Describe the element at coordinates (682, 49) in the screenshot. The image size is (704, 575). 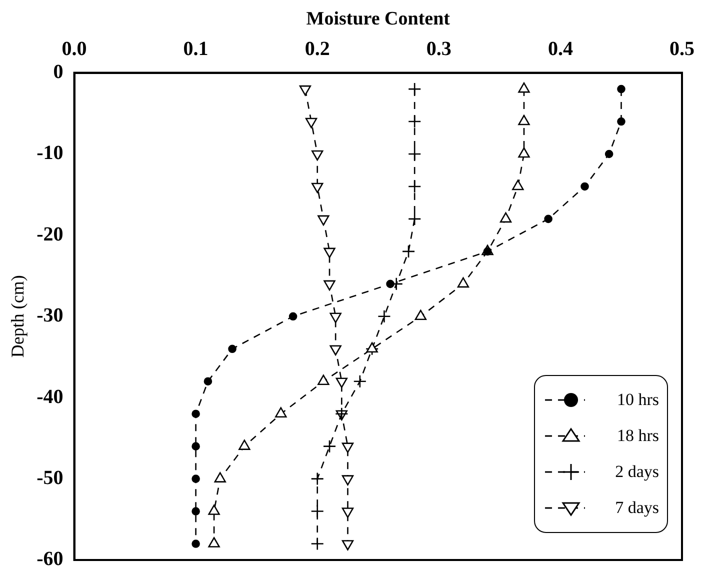
I see `x-tick-label: 0.5` at that location.